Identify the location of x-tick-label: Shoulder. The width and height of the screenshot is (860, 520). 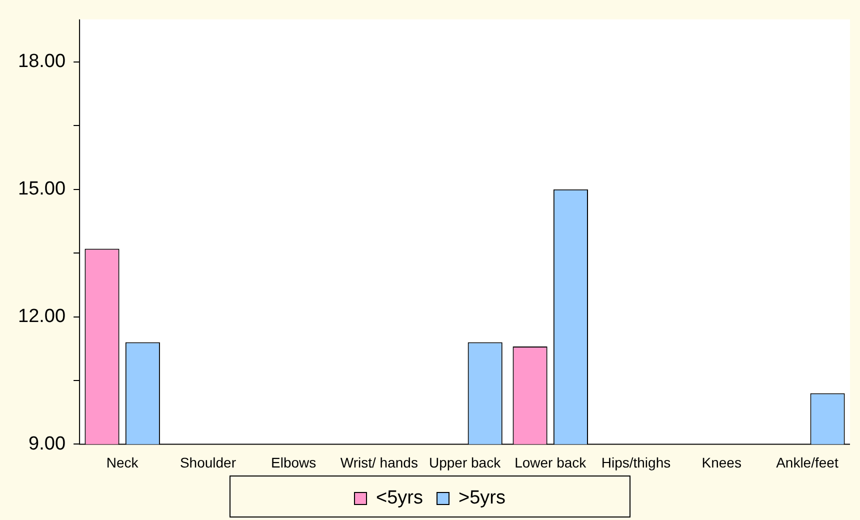
(208, 462).